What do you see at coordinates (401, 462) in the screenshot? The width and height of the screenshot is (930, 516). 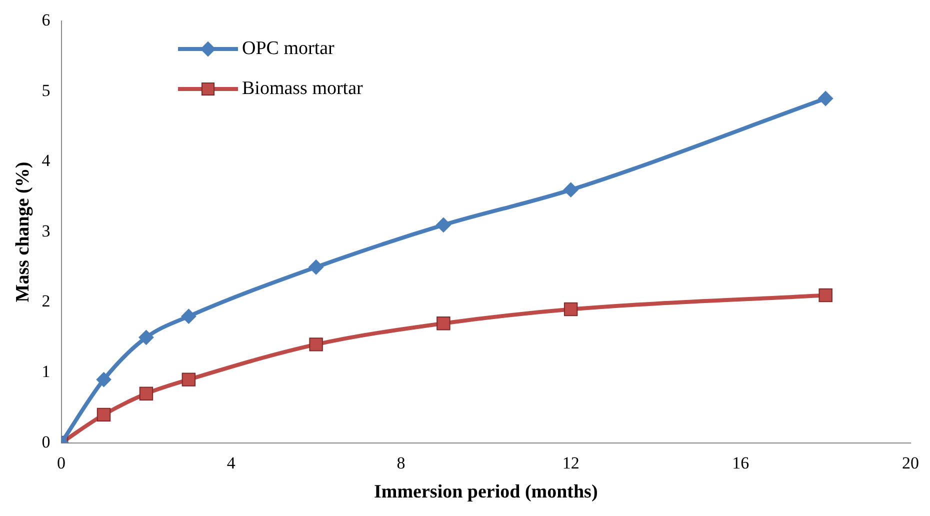 I see `x-tick-label: 8` at bounding box center [401, 462].